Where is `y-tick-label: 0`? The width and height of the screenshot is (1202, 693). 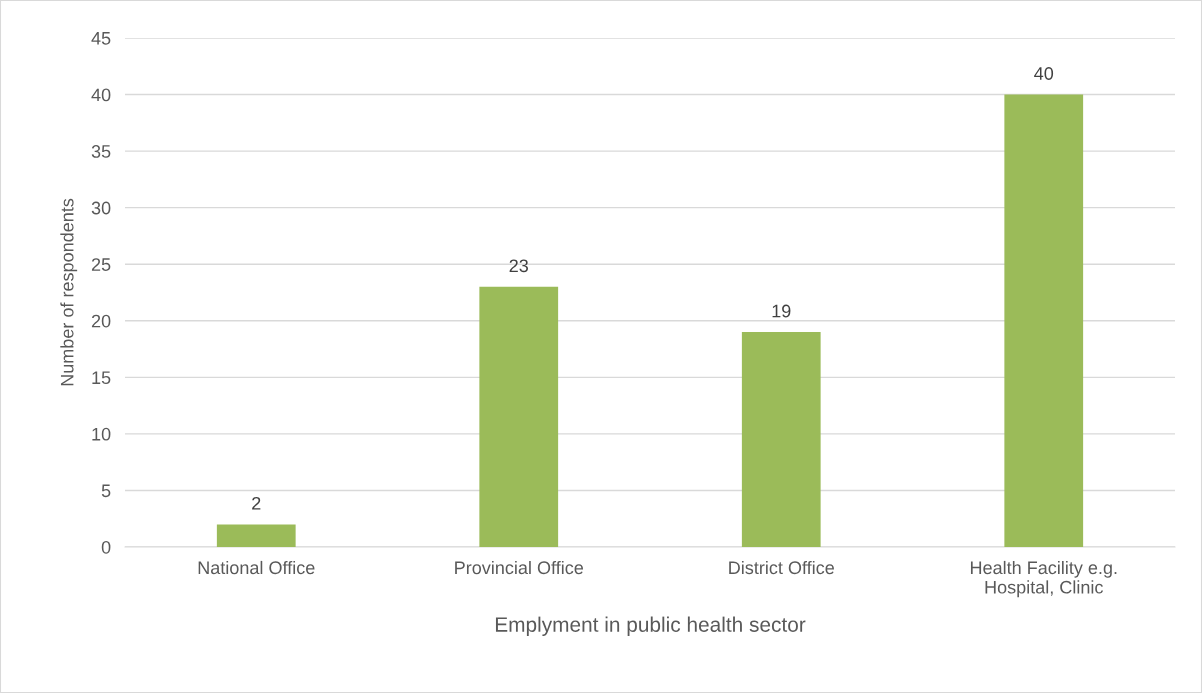 y-tick-label: 0 is located at coordinates (106, 547).